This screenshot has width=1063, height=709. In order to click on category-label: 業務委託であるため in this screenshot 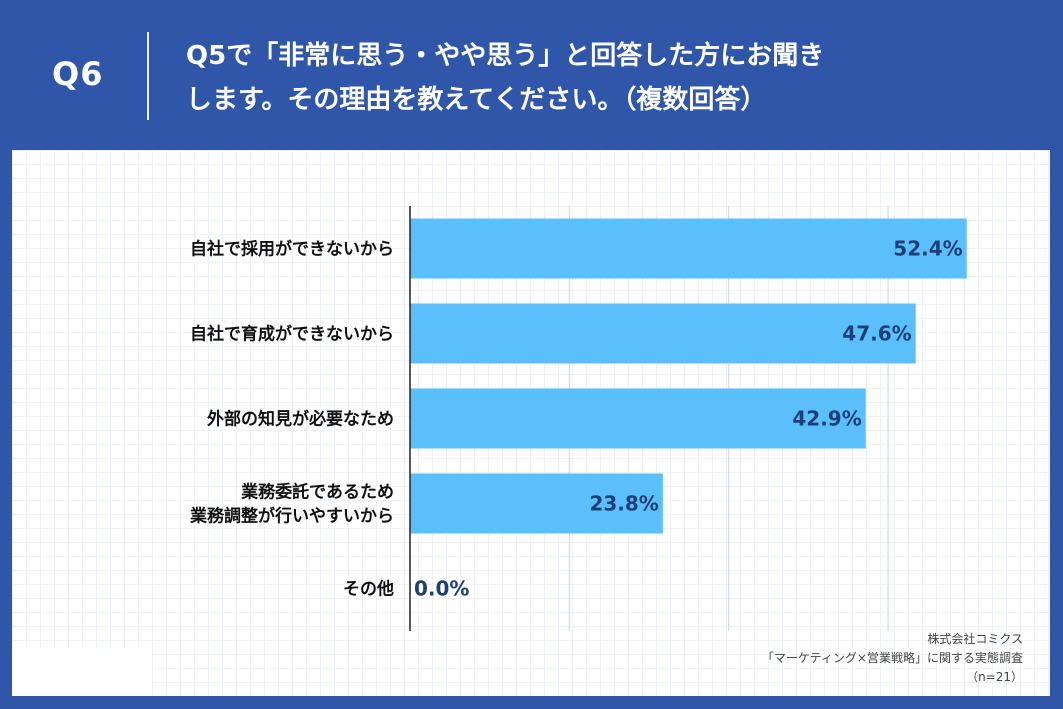, I will do `click(317, 492)`.